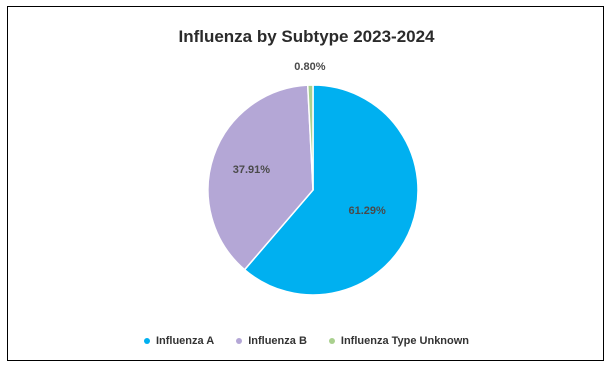  I want to click on legend-item-influenza-b: Influenza B, so click(271, 341).